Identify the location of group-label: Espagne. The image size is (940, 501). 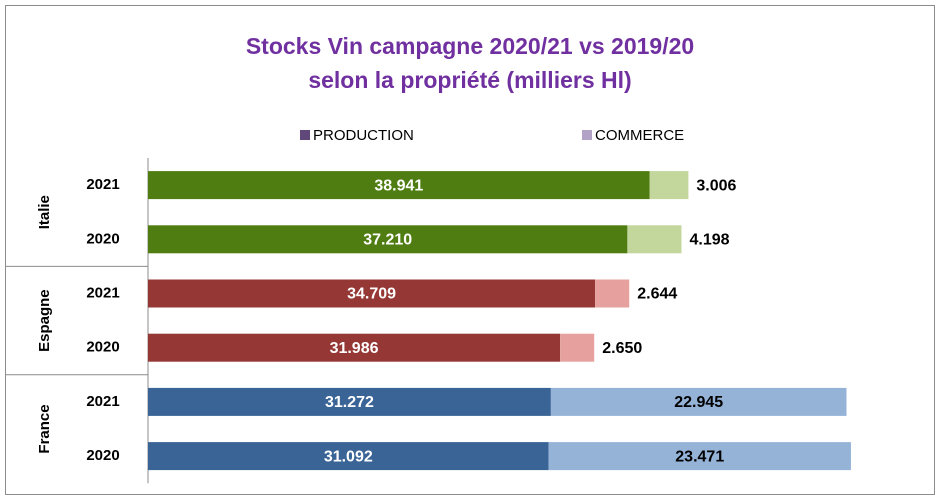
(44, 320).